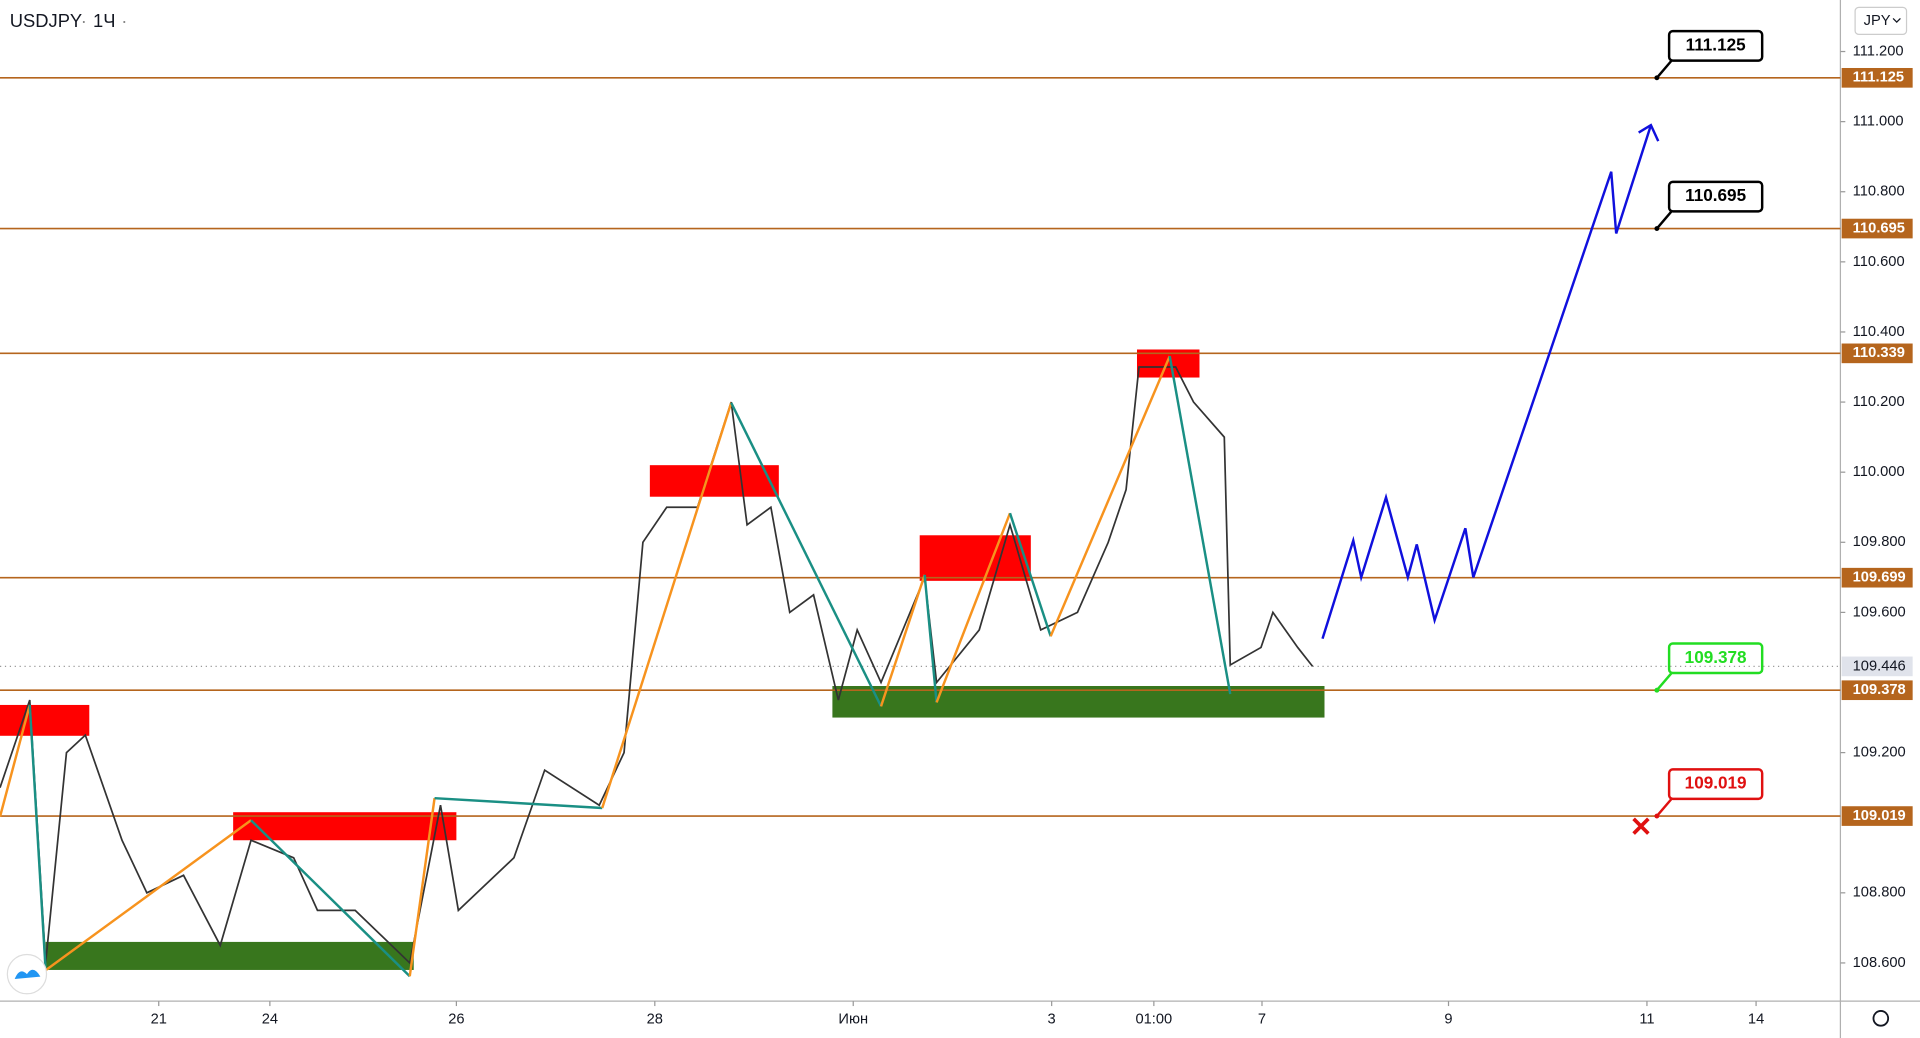 The image size is (1920, 1038). What do you see at coordinates (104, 20) in the screenshot?
I see `interval: 1Ч` at bounding box center [104, 20].